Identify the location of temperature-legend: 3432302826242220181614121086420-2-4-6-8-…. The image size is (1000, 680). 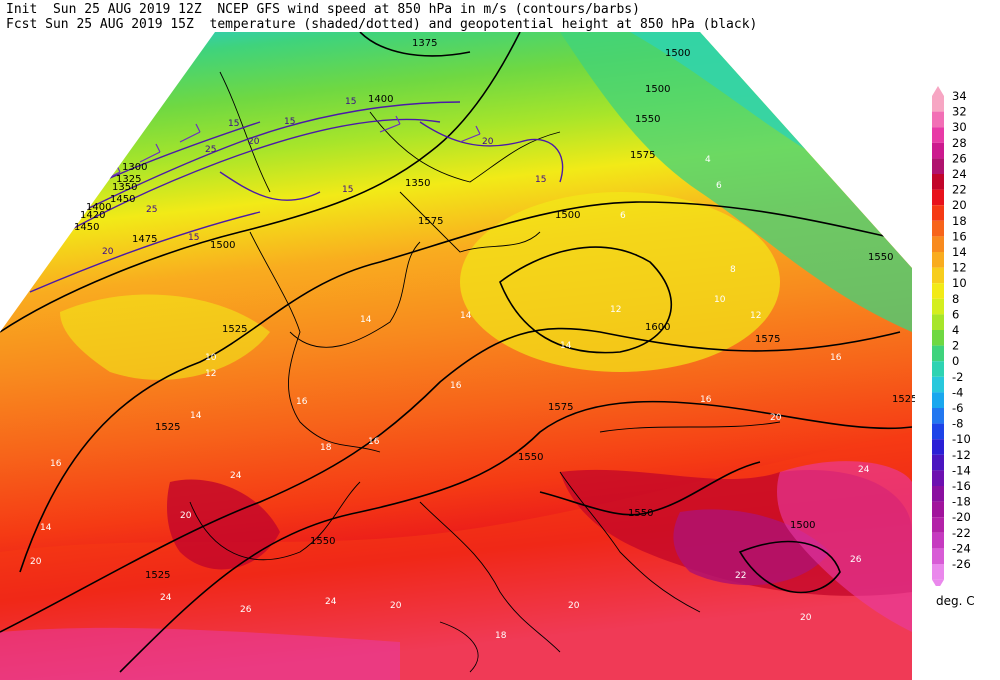
(951, 336).